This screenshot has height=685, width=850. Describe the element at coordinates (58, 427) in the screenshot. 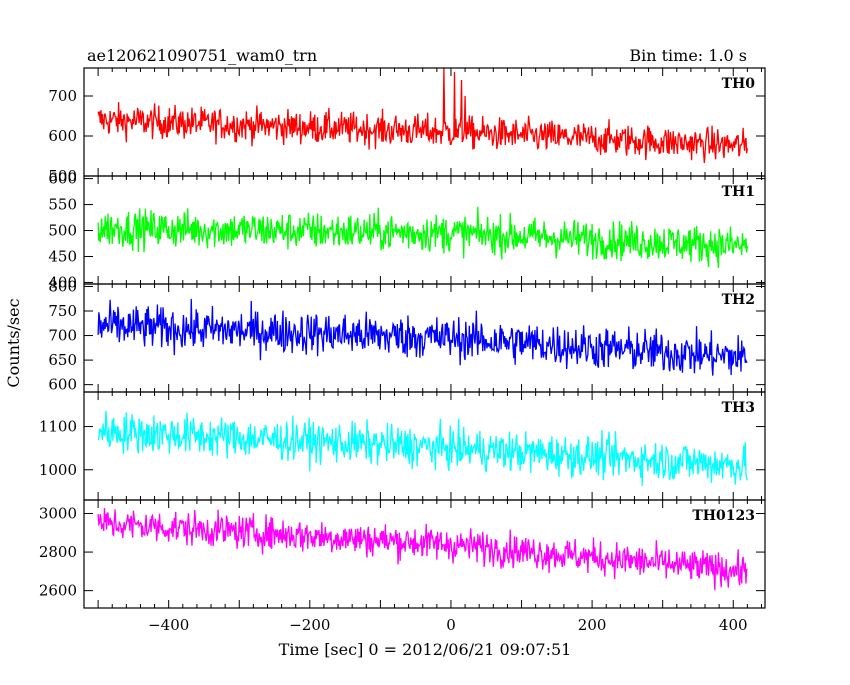

I see `y-tick-label: 1100` at that location.